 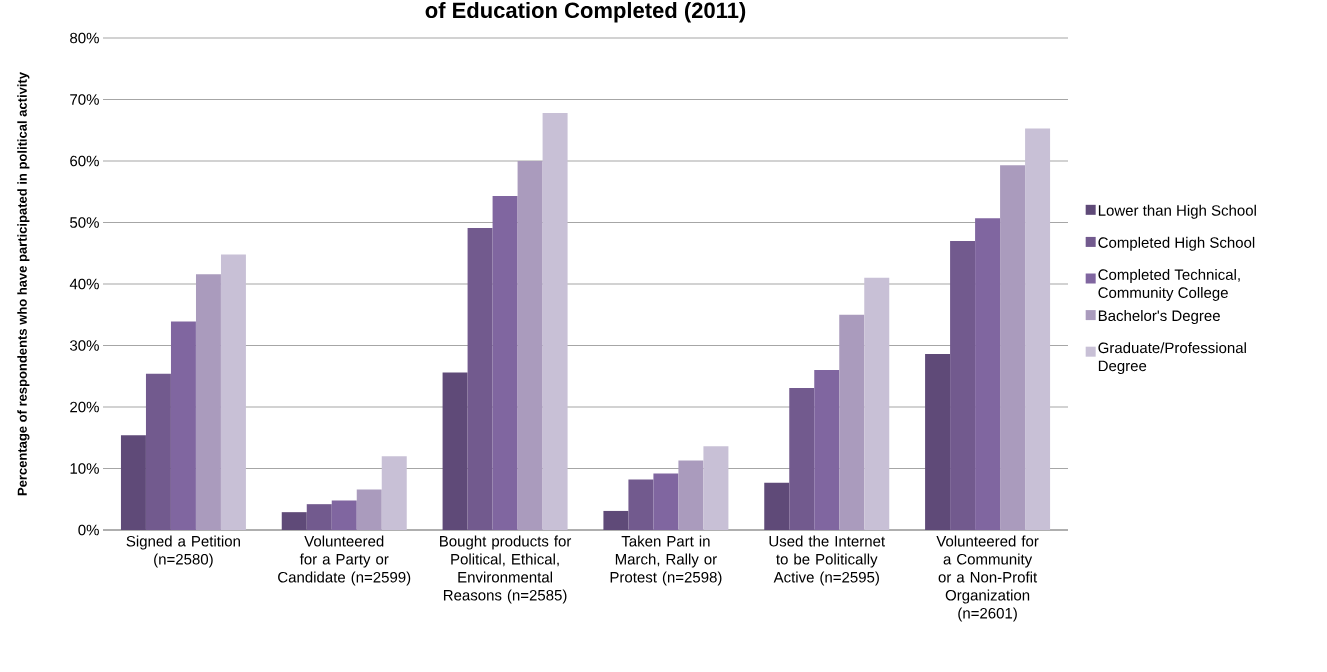 I want to click on y-tick-label: 30%, so click(x=84, y=345).